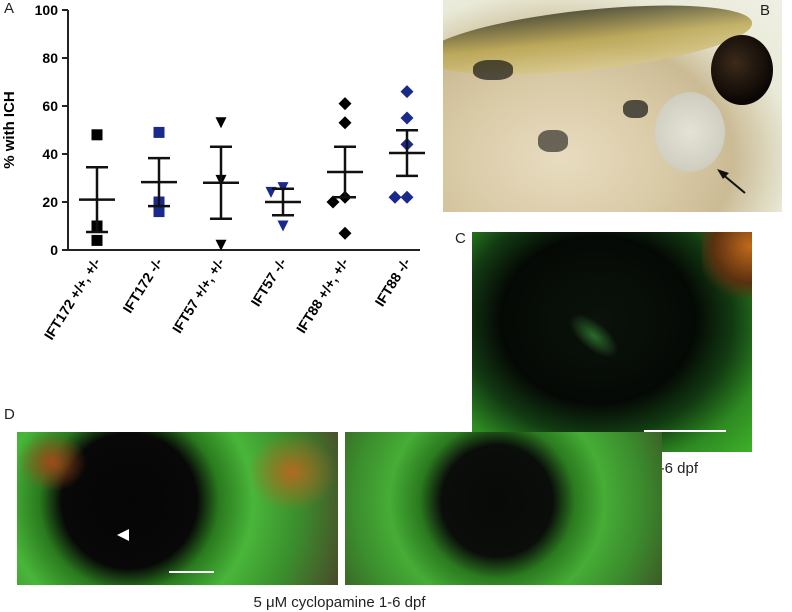 The image size is (792, 612). Describe the element at coordinates (165, 551) in the screenshot. I see `arrowhead` at that location.